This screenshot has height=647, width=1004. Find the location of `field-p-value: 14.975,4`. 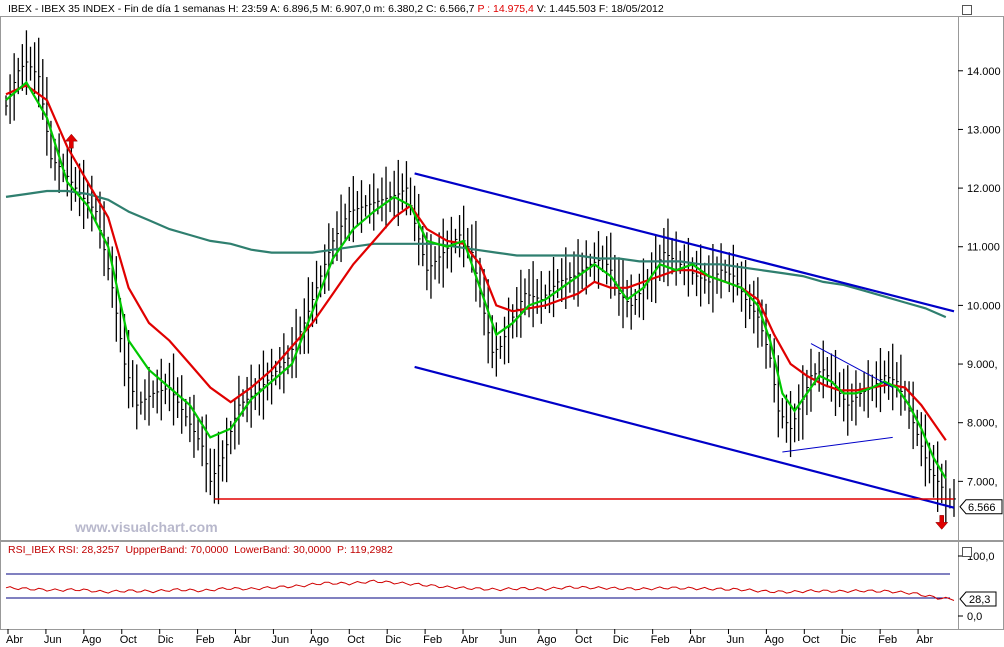

field-p-value: 14.975,4 is located at coordinates (513, 9).